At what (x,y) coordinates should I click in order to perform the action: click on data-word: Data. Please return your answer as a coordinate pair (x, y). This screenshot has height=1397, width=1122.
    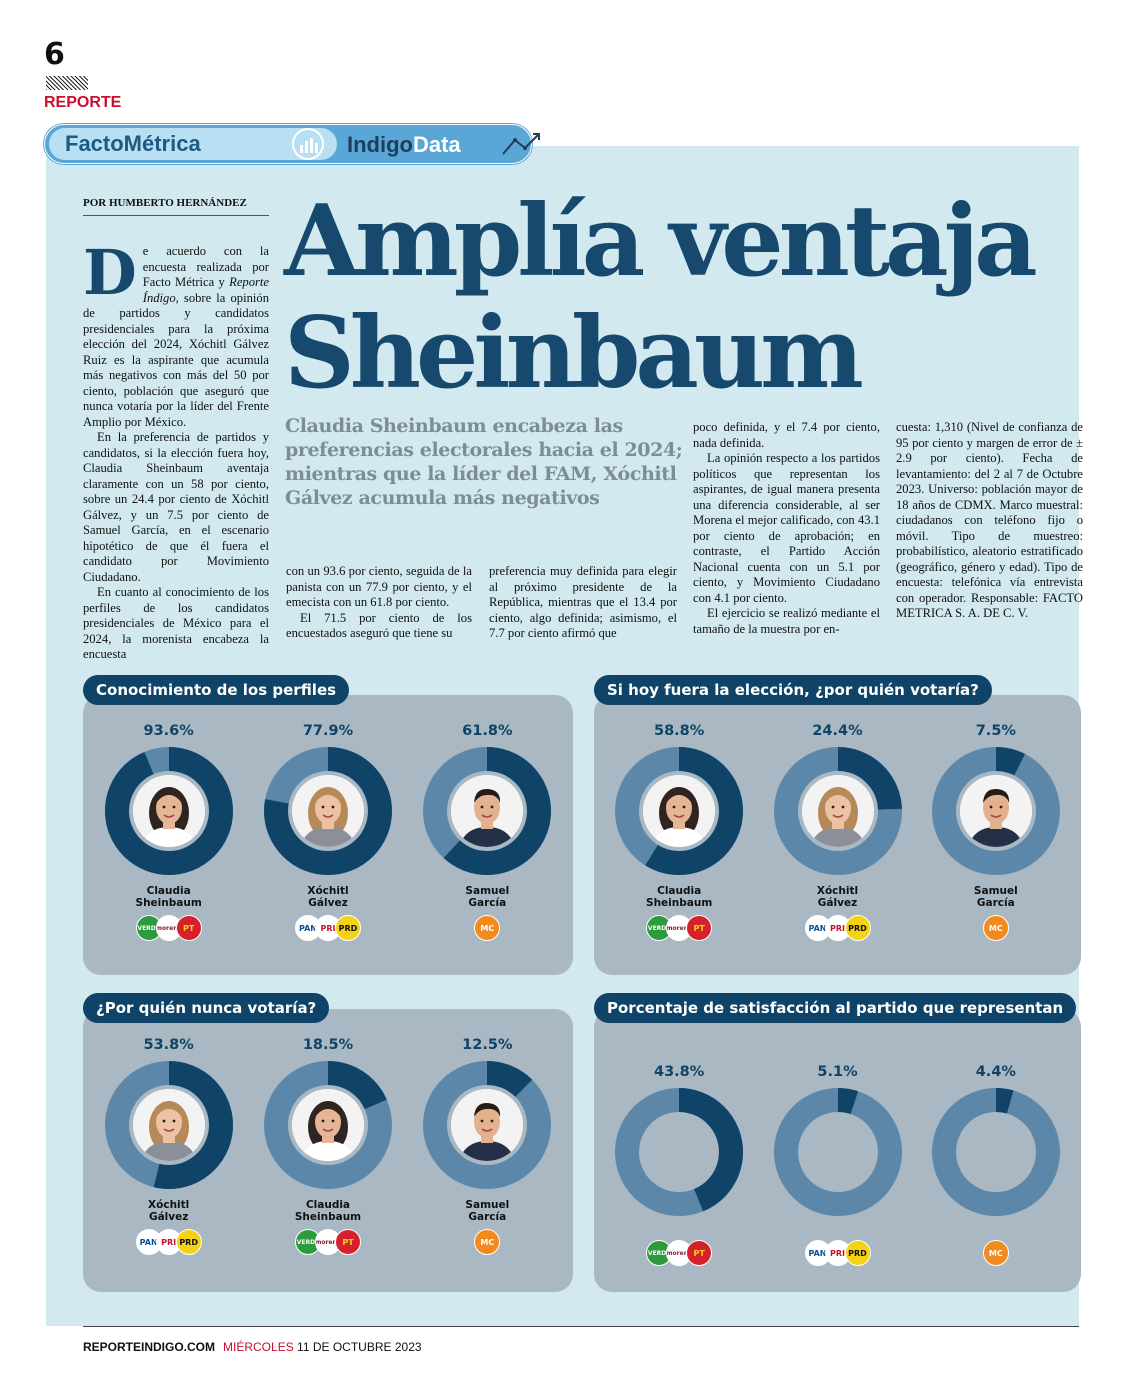
    Looking at the image, I should click on (436, 144).